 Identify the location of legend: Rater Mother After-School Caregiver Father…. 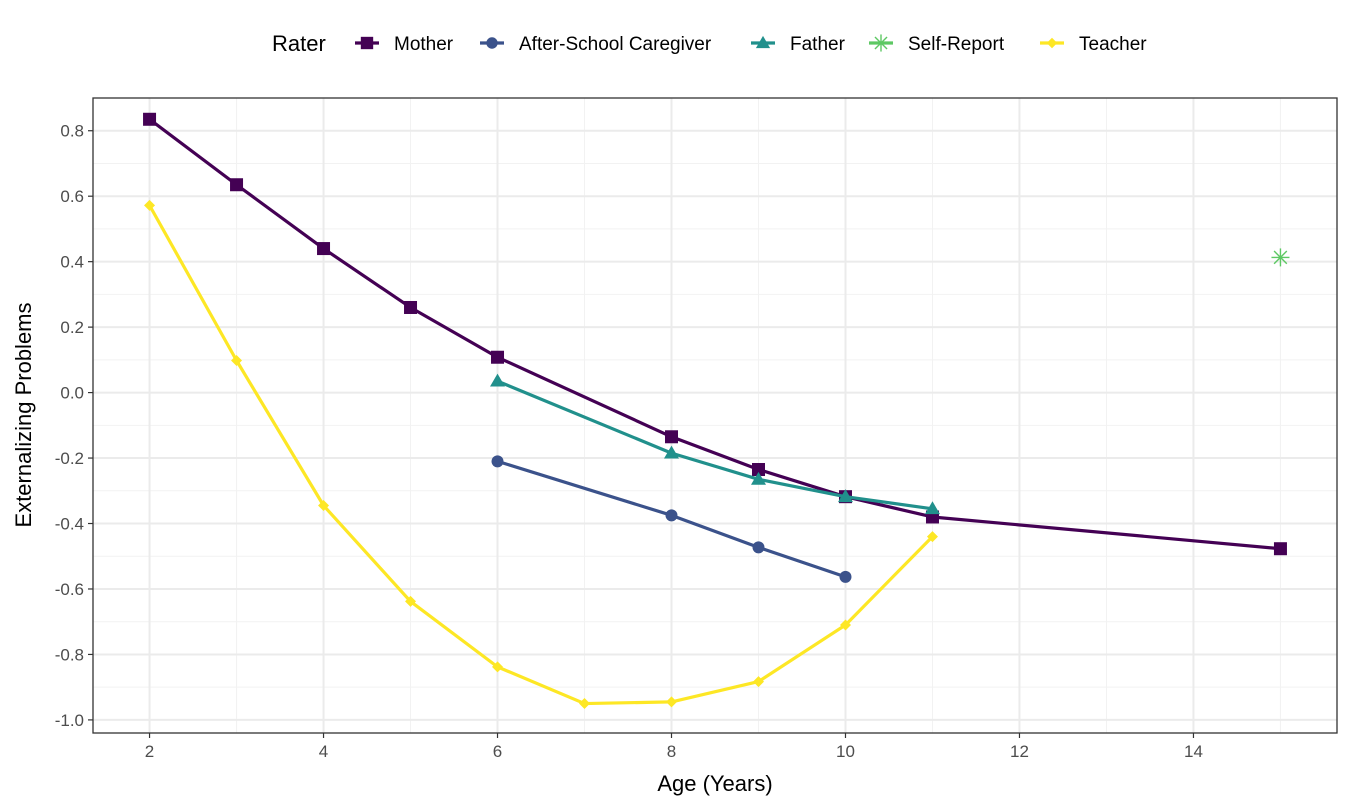
(709, 43).